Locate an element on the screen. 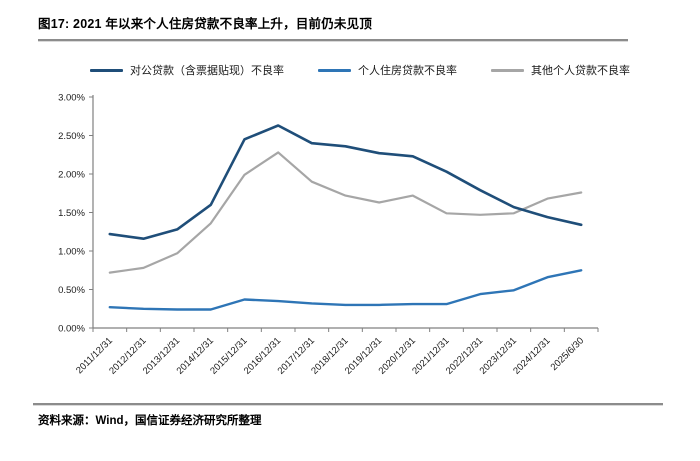 The height and width of the screenshot is (461, 700). source-note: 资料来源：Wind，国信证券经济研究所整理 is located at coordinates (150, 421).